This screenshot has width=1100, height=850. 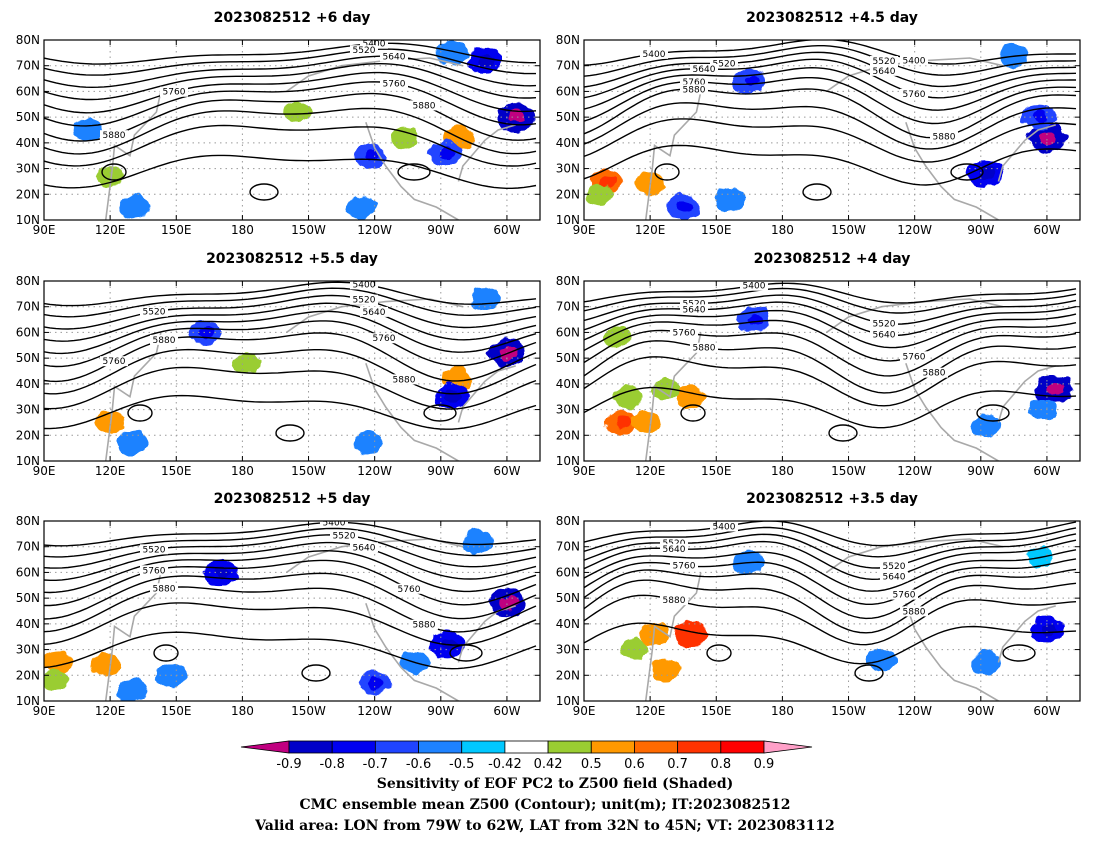 What do you see at coordinates (44, 711) in the screenshot?
I see `x-tick-label: 90E` at bounding box center [44, 711].